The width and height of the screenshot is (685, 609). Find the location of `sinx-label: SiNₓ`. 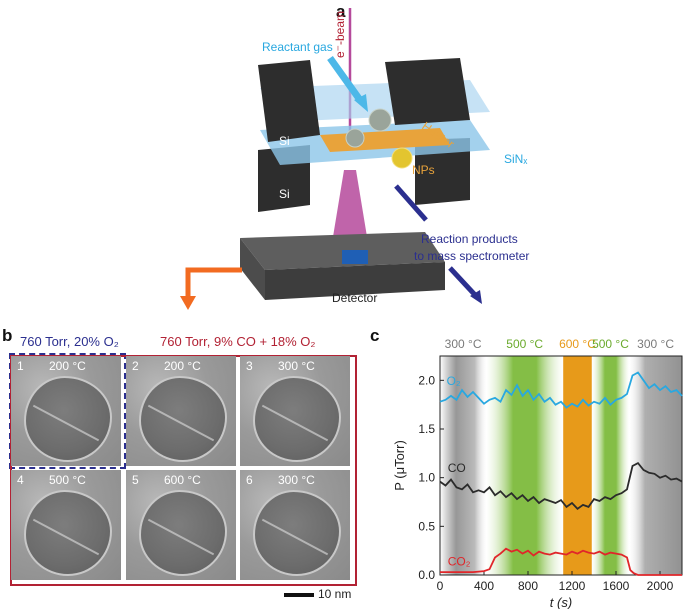

sinx-label: SiNₓ is located at coordinates (516, 159).